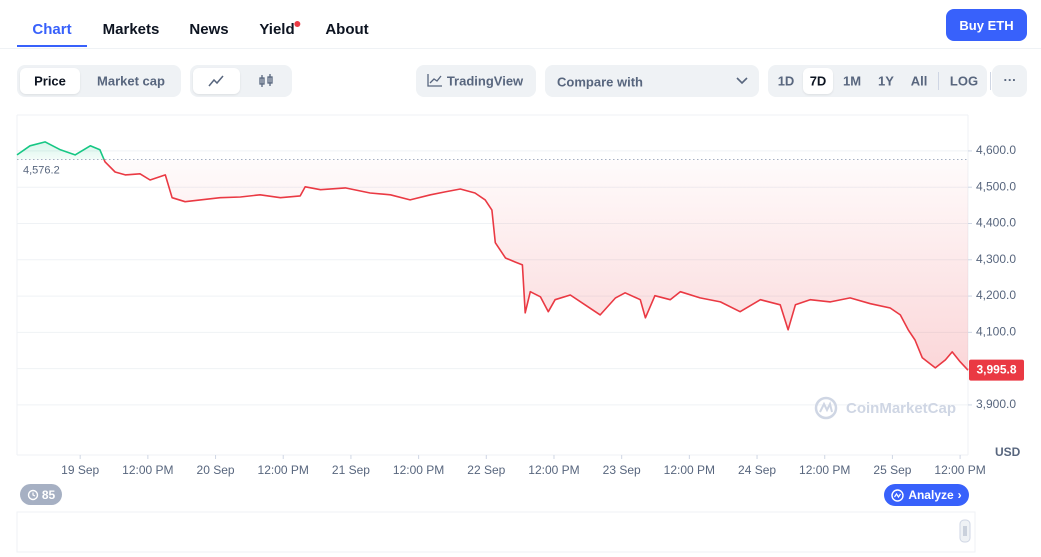 The width and height of the screenshot is (1041, 557). What do you see at coordinates (347, 29) in the screenshot?
I see `nav-tab: About` at bounding box center [347, 29].